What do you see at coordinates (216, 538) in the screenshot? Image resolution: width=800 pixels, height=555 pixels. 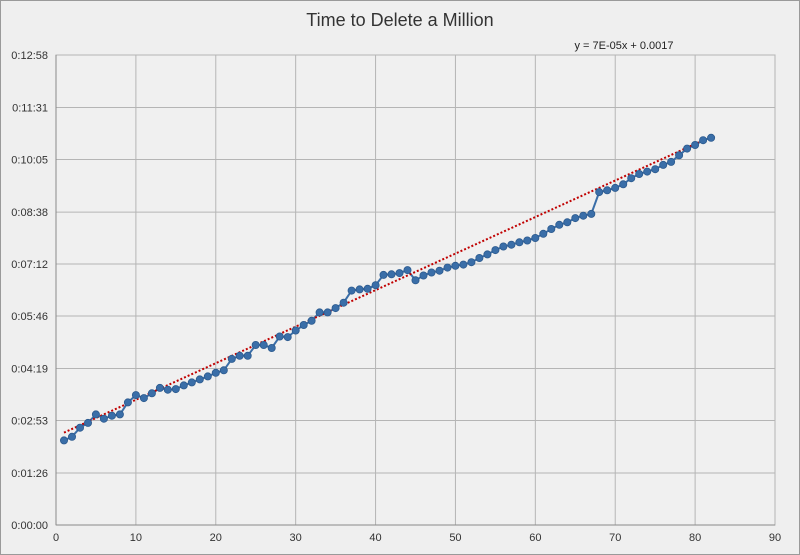 I see `x-tick-label: 20` at bounding box center [216, 538].